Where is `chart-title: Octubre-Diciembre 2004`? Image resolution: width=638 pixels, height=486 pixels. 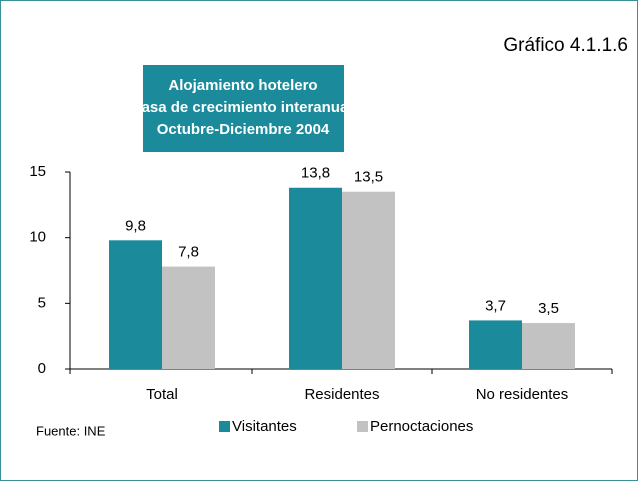 chart-title: Octubre-Diciembre 2004 is located at coordinates (243, 129).